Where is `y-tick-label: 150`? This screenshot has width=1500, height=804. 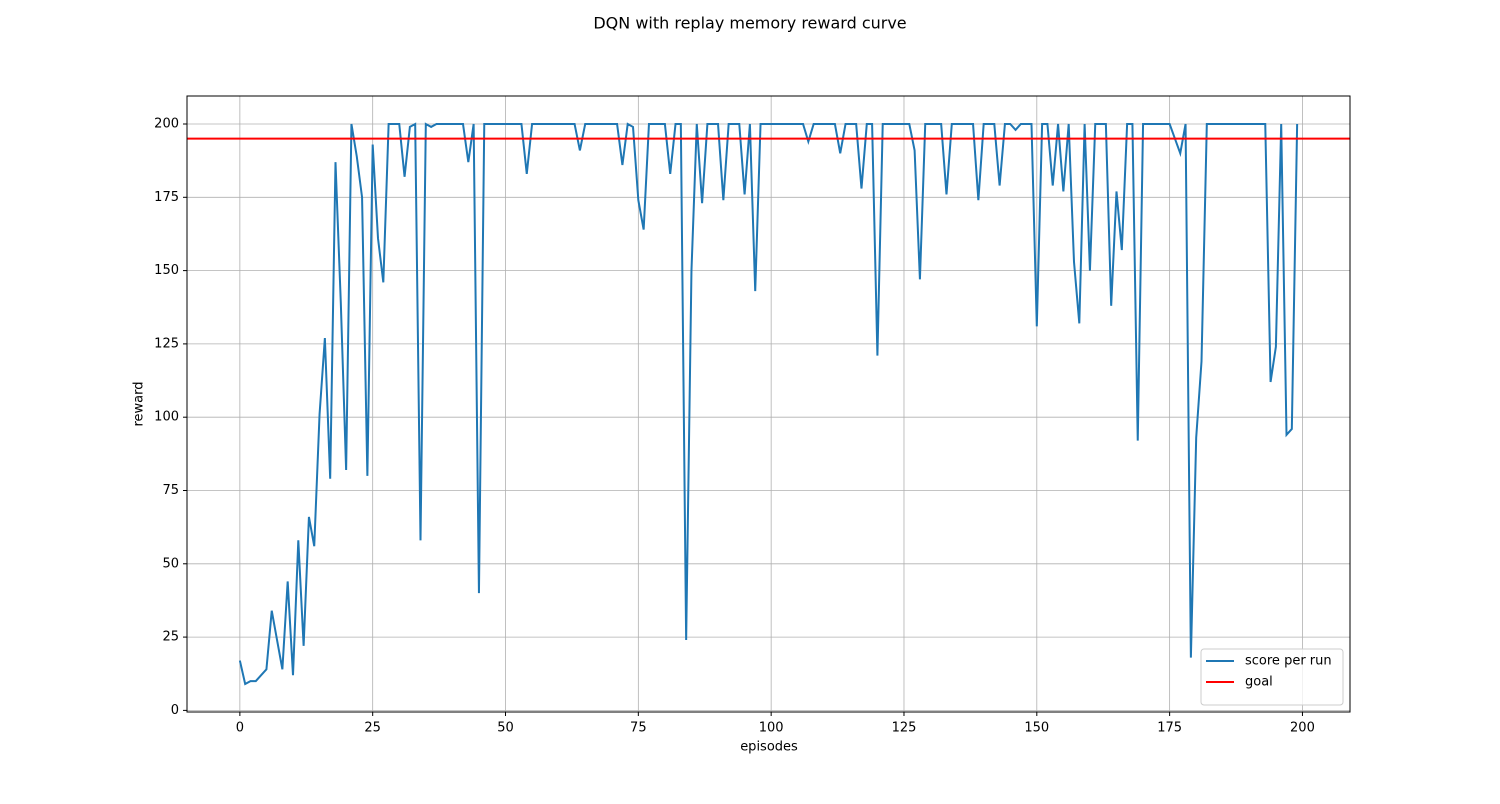
y-tick-label: 150 is located at coordinates (166, 270).